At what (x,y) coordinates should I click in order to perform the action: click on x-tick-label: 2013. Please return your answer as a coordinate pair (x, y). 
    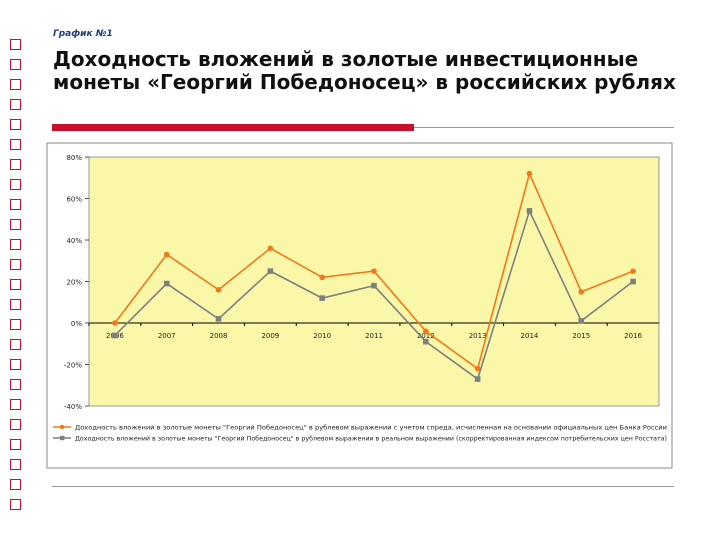
    Looking at the image, I should click on (478, 336).